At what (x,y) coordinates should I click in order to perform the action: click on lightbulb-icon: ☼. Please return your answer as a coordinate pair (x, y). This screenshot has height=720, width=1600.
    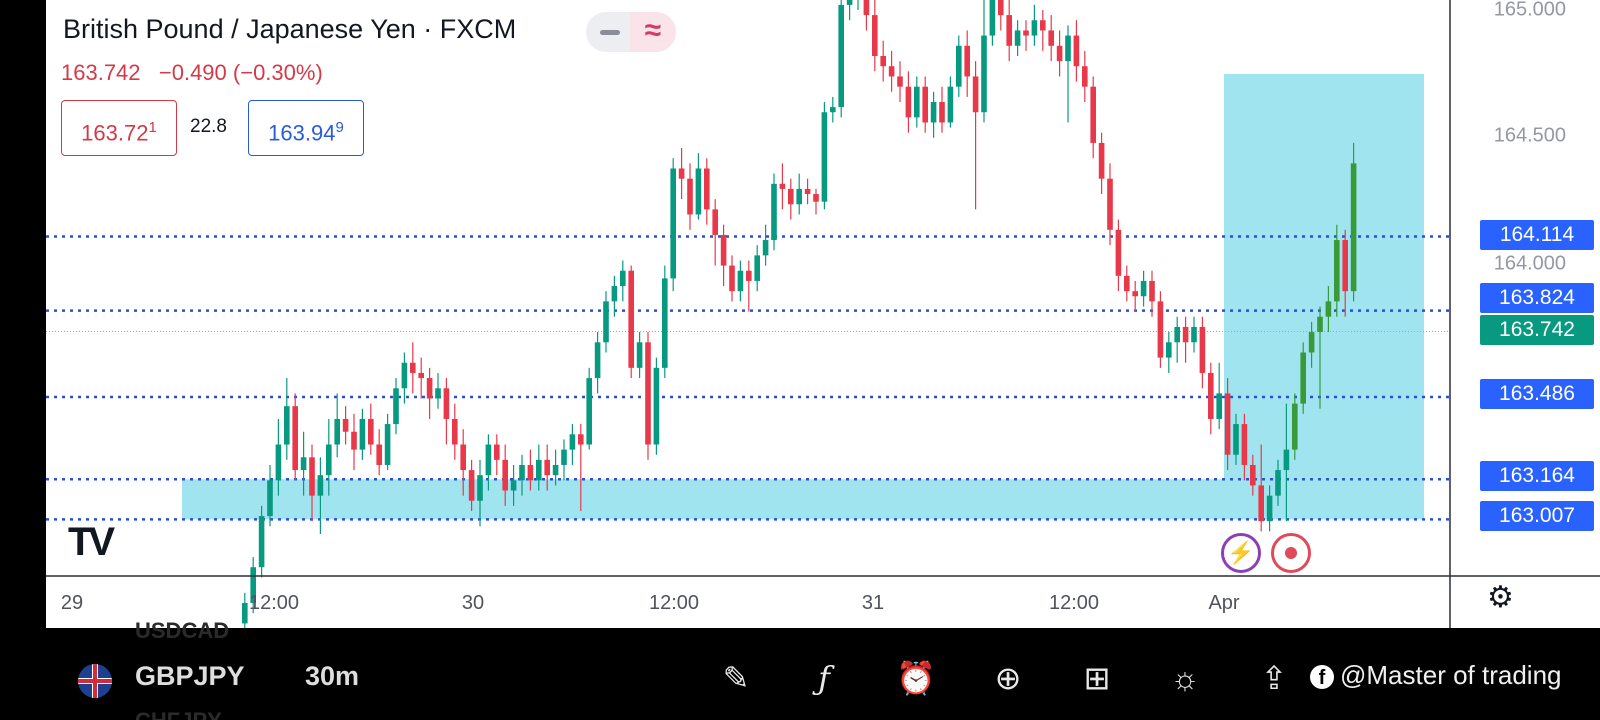
    Looking at the image, I should click on (1185, 678).